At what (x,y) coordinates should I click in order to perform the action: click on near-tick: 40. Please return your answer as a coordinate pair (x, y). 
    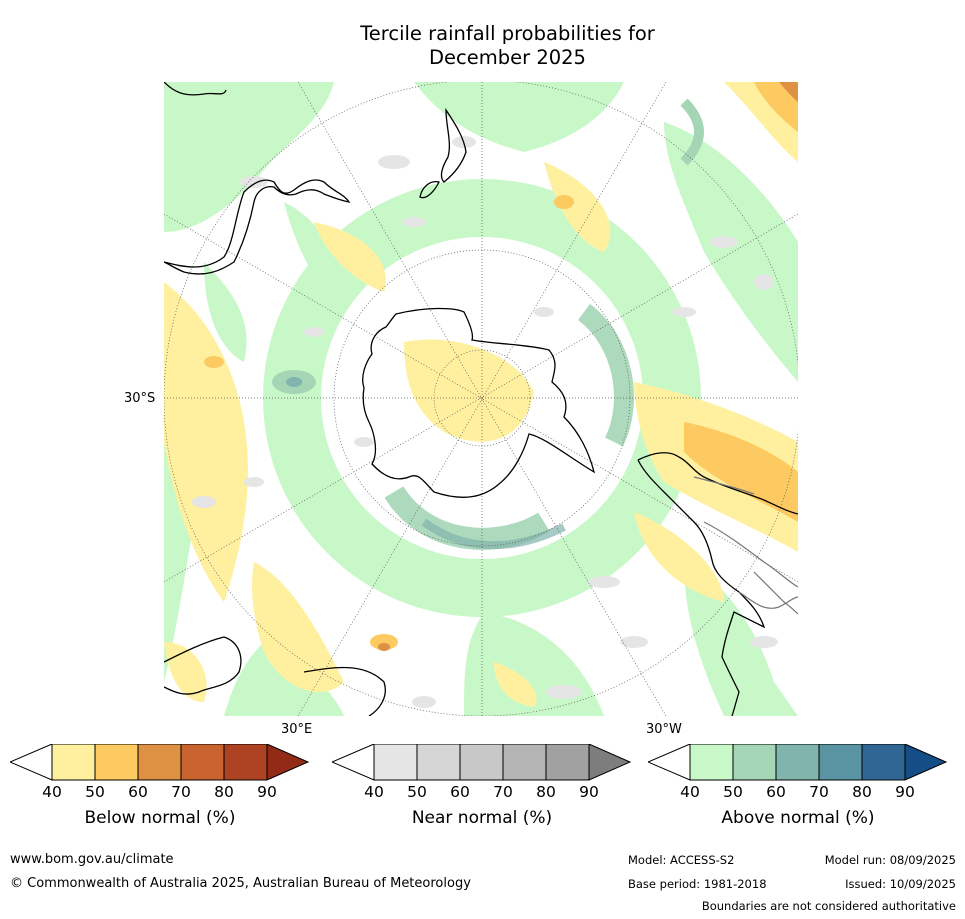
    Looking at the image, I should click on (374, 792).